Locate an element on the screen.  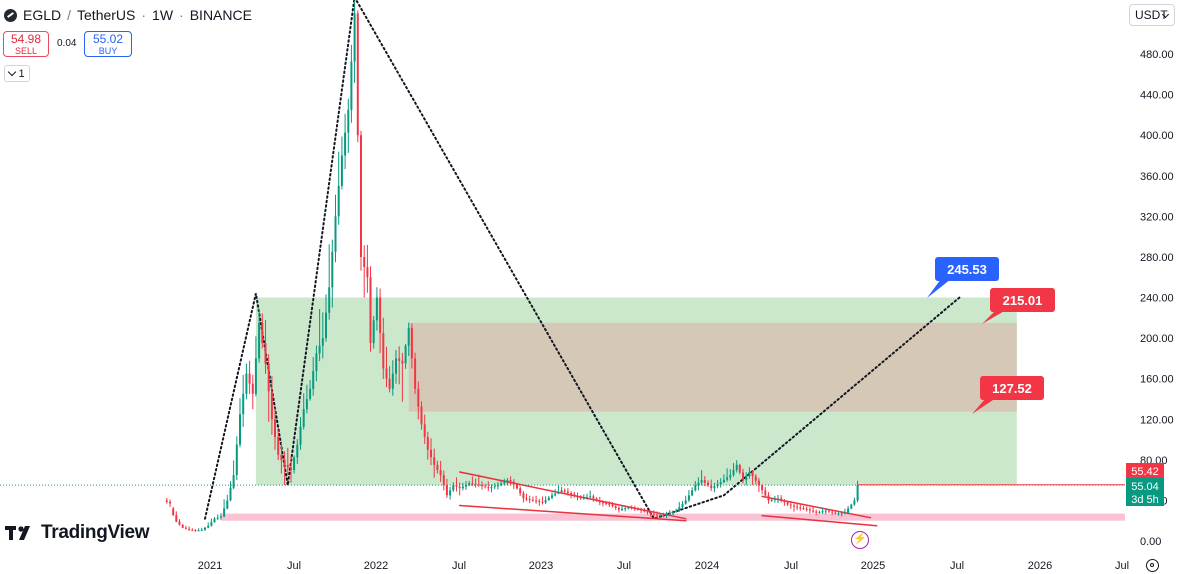
tradingview-logo: TradingView is located at coordinates (77, 533).